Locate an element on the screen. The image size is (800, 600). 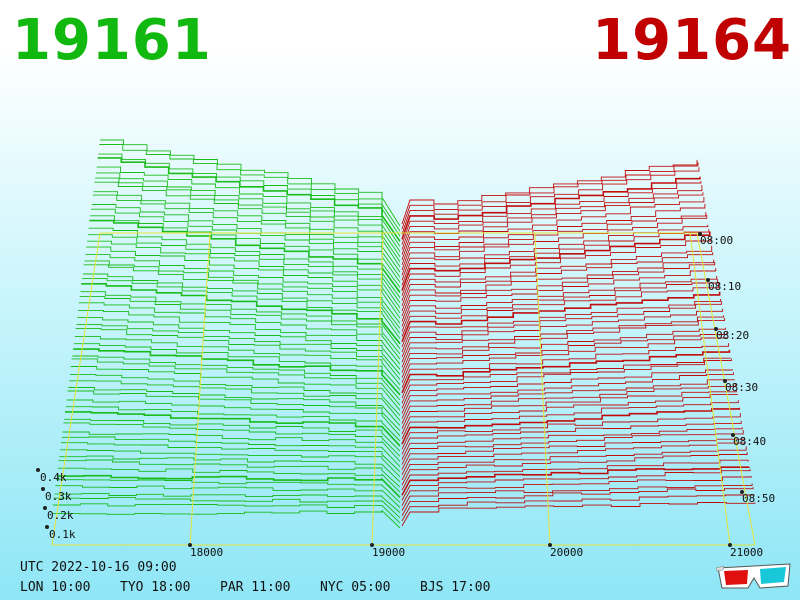
z-tick-label: 0.3k is located at coordinates (58, 496).